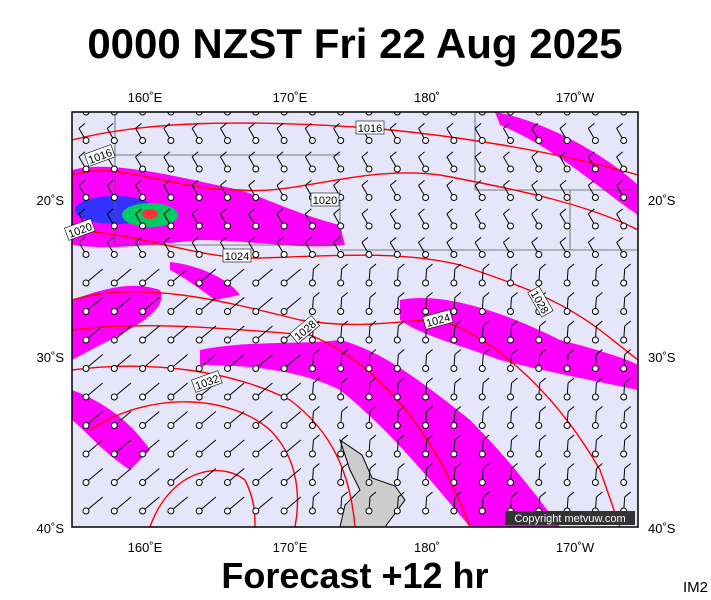 Image resolution: width=711 pixels, height=600 pixels. I want to click on isobar-label-box, so click(100, 155).